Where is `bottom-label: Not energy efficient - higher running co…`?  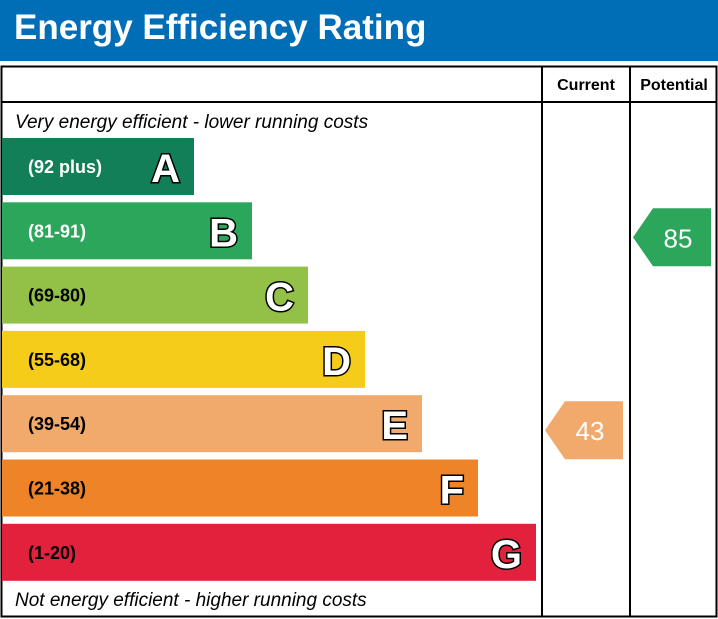
bottom-label: Not energy efficient - higher running co… is located at coordinates (191, 600).